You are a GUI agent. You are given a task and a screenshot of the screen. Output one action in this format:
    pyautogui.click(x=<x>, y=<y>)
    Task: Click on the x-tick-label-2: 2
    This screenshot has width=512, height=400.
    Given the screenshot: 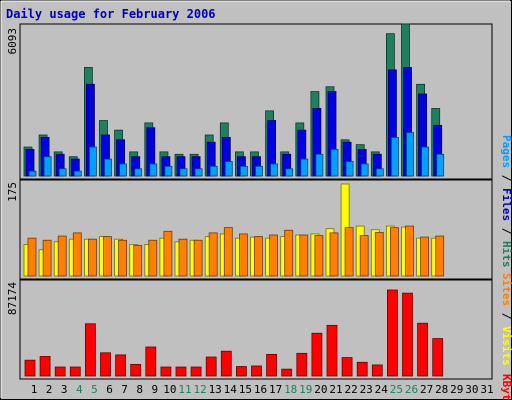 What is the action you would take?
    pyautogui.click(x=49, y=389)
    